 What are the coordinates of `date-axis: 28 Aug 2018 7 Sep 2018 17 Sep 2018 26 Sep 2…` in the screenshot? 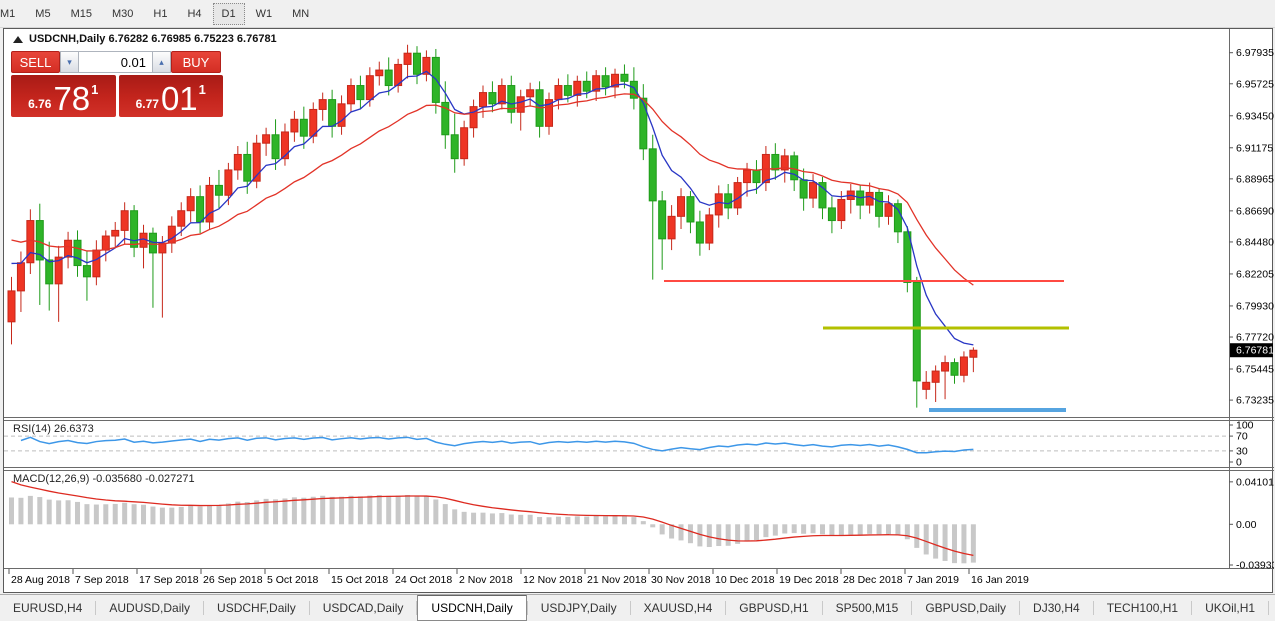 It's located at (518, 577).